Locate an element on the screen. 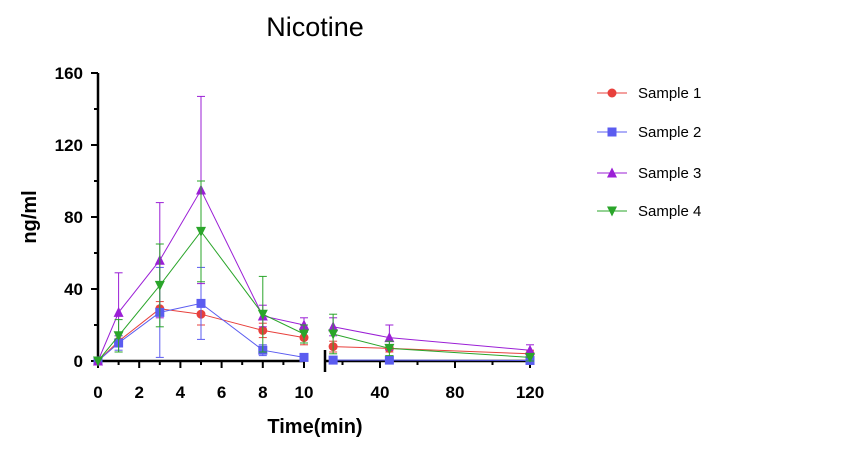 This screenshot has width=858, height=449. x-tick-label: 10 is located at coordinates (304, 392).